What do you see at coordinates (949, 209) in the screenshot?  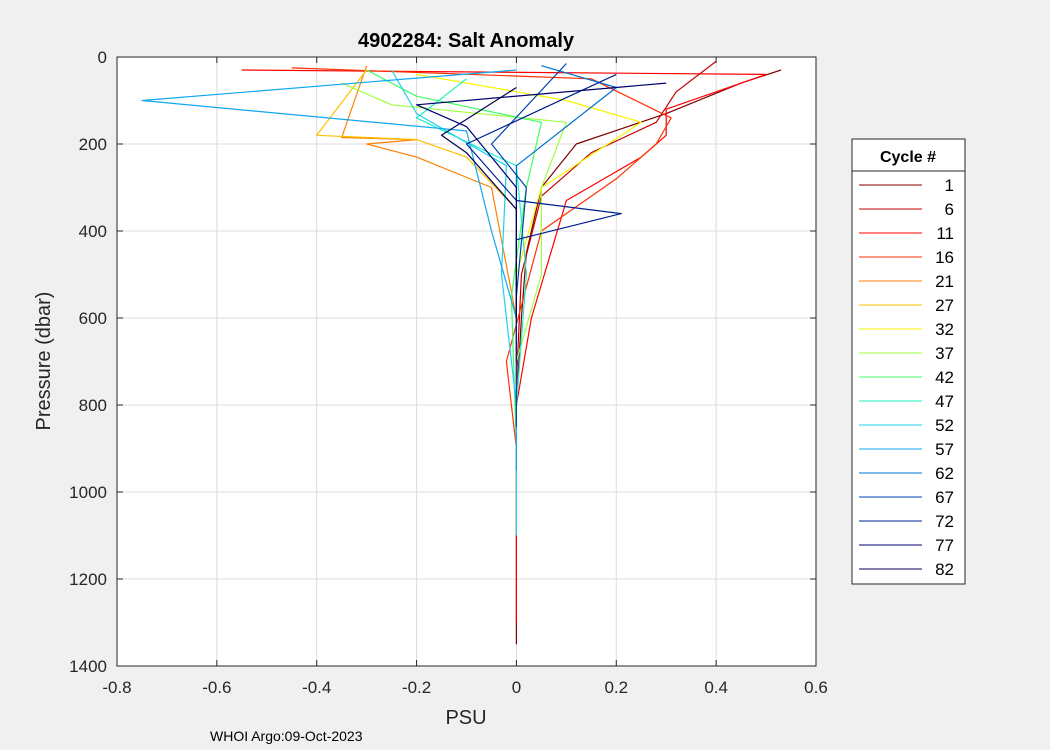 I see `legend-label-cycle-6: 6` at bounding box center [949, 209].